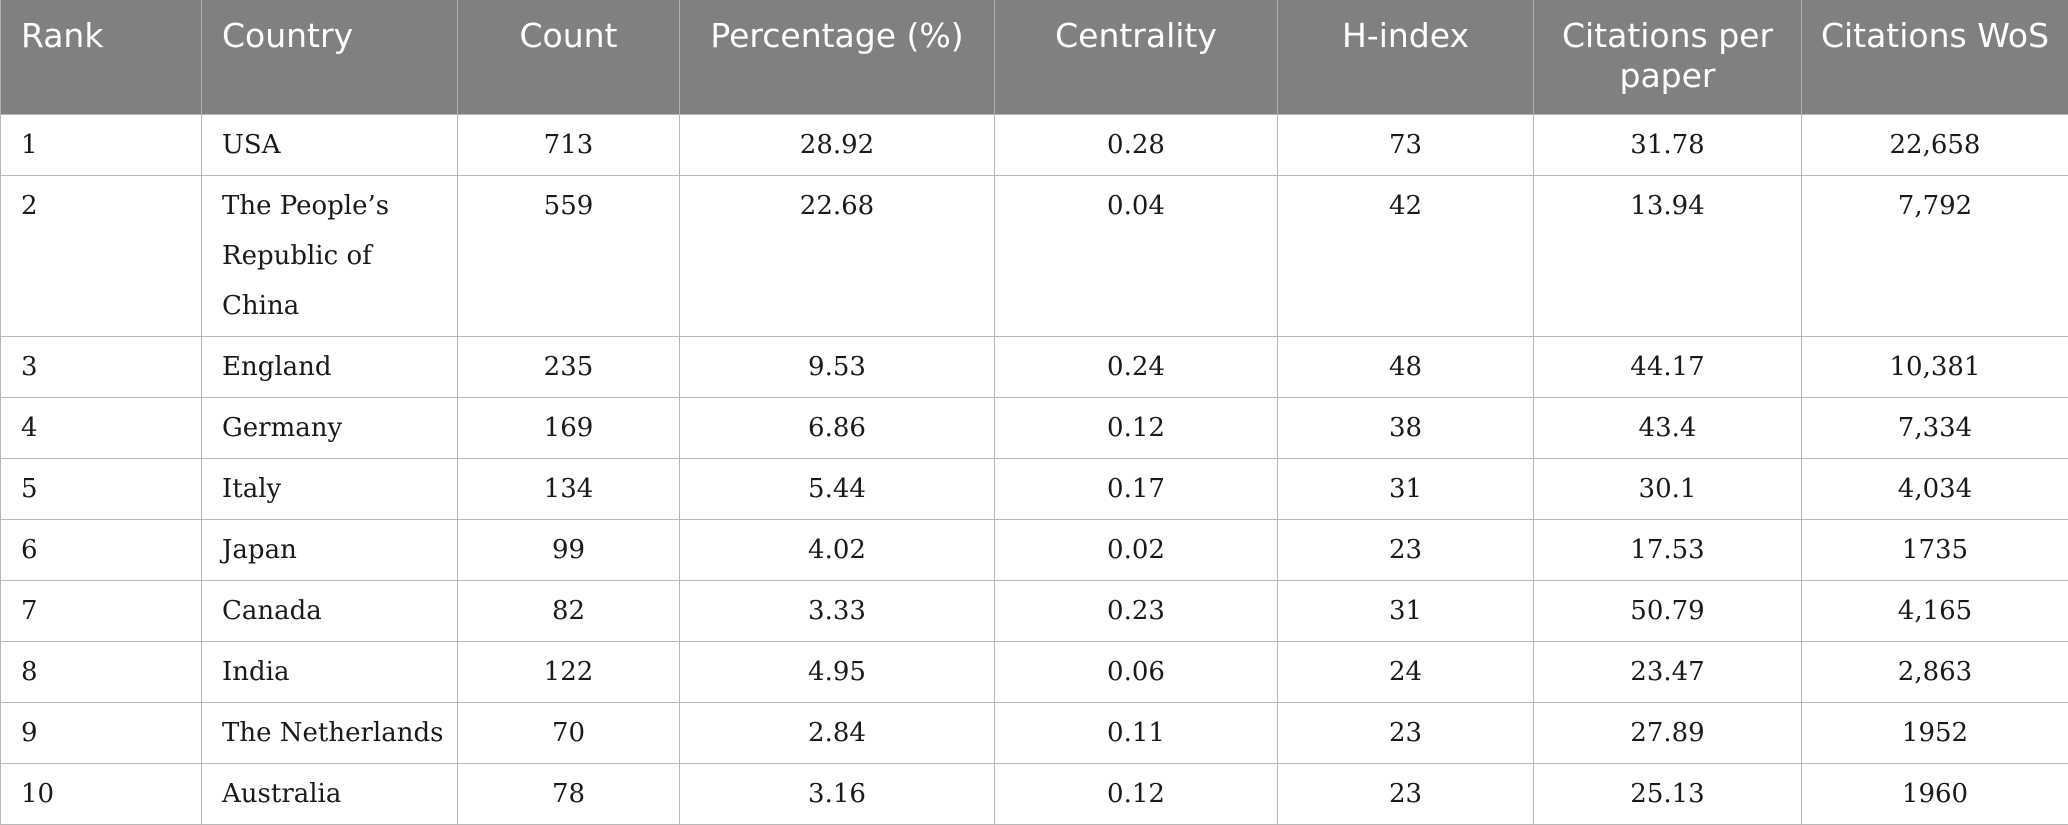 This screenshot has width=2068, height=825. What do you see at coordinates (1935, 549) in the screenshot?
I see `cell-citations-wos: 1735` at bounding box center [1935, 549].